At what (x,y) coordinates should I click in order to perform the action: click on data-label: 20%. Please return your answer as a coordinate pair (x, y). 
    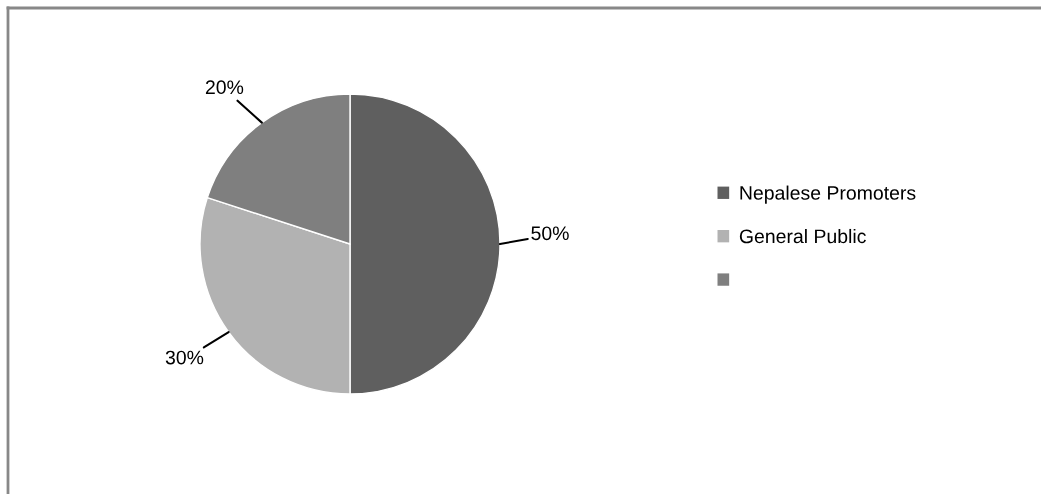
    Looking at the image, I should click on (224, 87).